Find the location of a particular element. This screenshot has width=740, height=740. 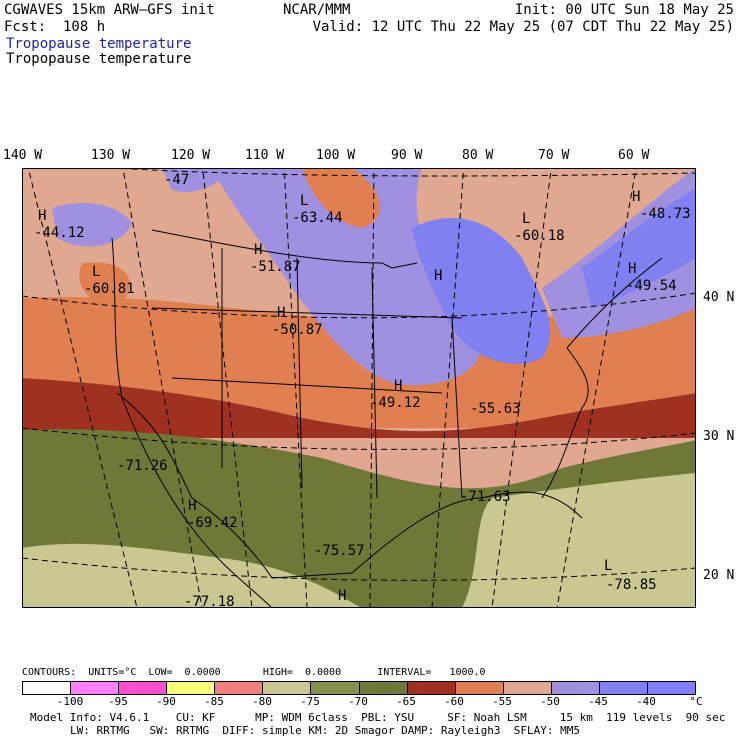

extremum-value: -75.57 is located at coordinates (339, 551).